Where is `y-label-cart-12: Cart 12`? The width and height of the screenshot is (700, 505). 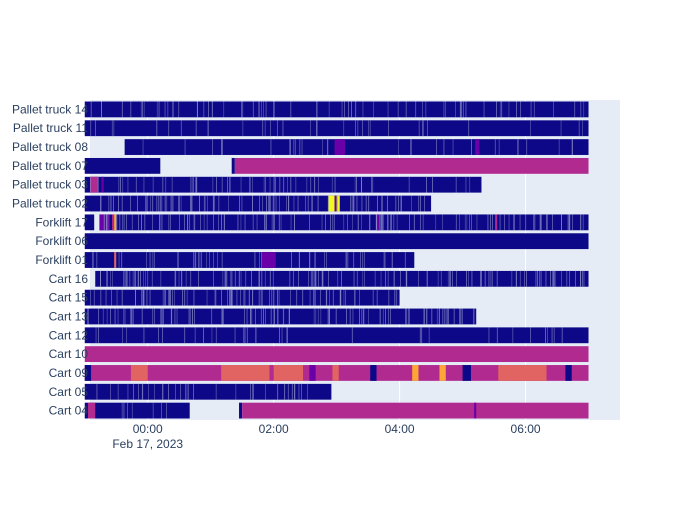 y-label-cart-12: Cart 12 is located at coordinates (69, 335).